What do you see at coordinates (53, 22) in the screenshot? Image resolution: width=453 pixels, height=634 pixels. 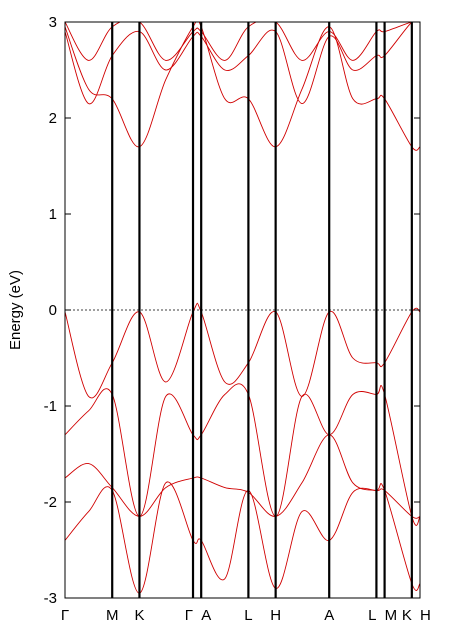 I see `y-tick-label-7: 3` at bounding box center [53, 22].